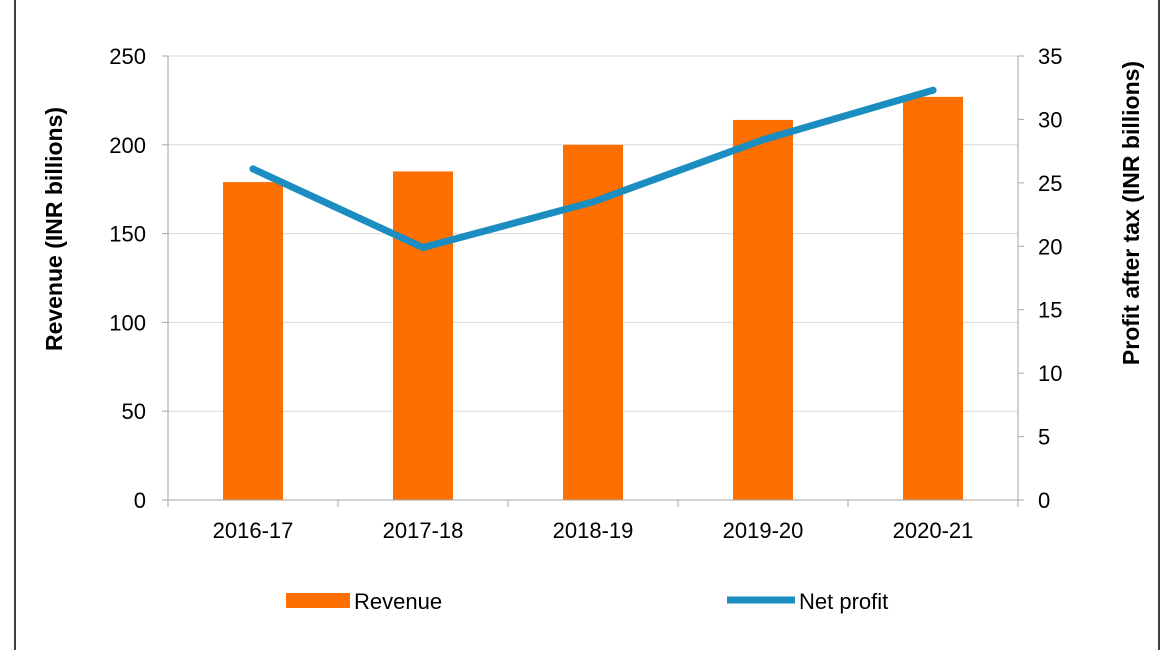 This screenshot has height=650, width=1170. I want to click on y-axis-title: Revenue (INR billions), so click(54, 229).